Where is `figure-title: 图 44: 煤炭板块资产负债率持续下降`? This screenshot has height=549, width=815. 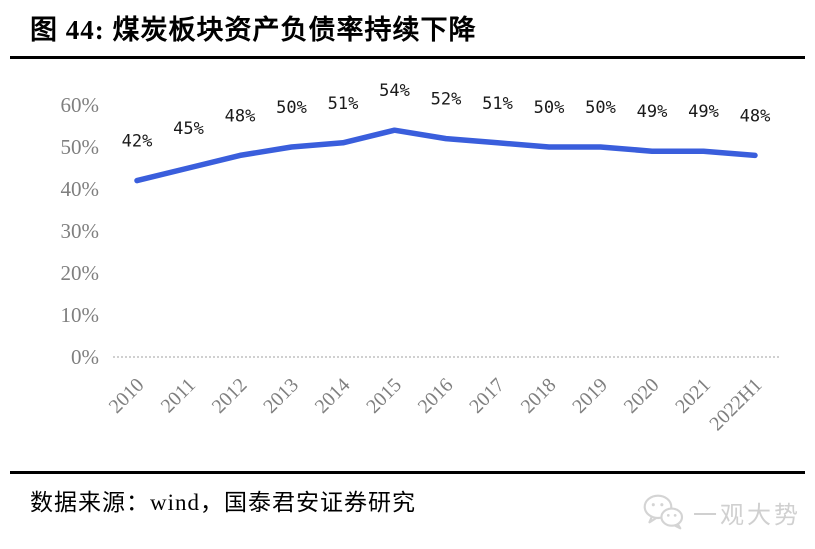 figure-title: 图 44: 煤炭板块资产负债率持续下降 is located at coordinates (253, 30).